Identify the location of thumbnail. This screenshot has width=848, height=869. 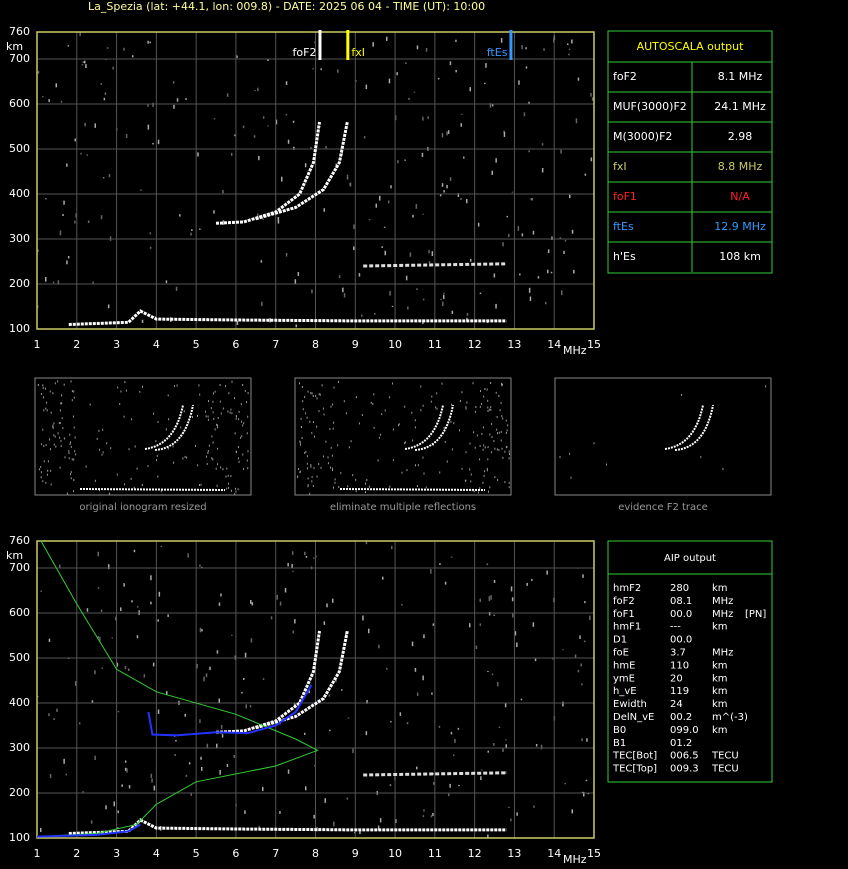
(663, 436).